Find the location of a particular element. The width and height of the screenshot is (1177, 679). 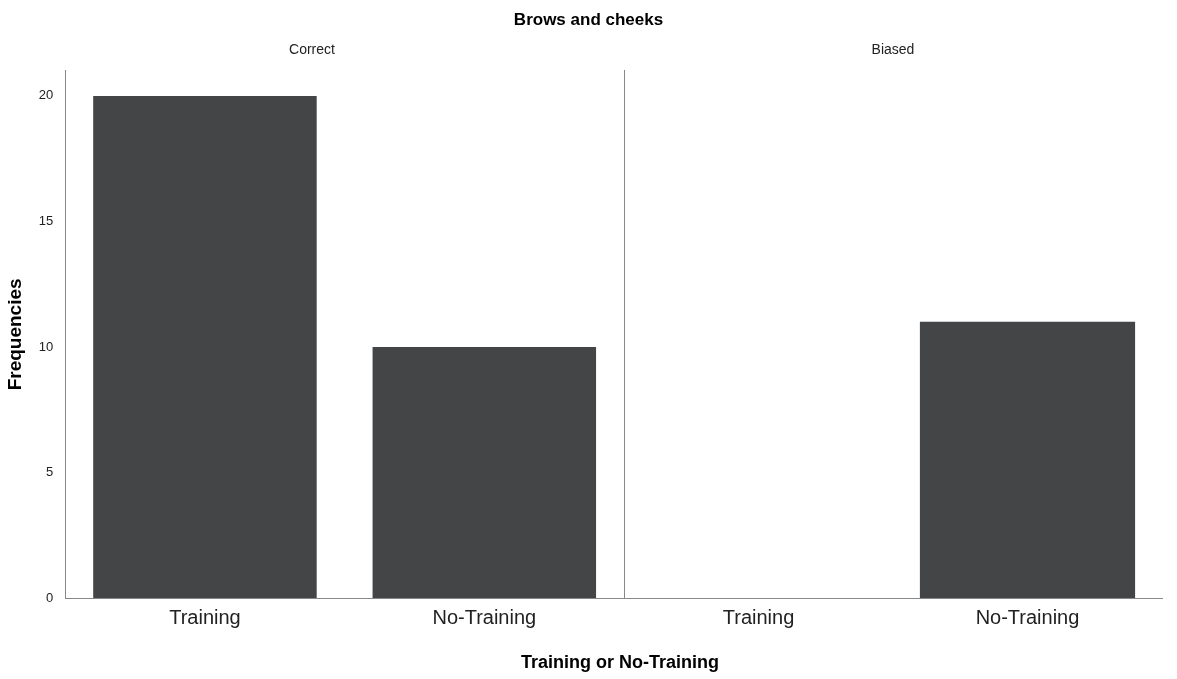

y-tick-label: 5 is located at coordinates (50, 472).